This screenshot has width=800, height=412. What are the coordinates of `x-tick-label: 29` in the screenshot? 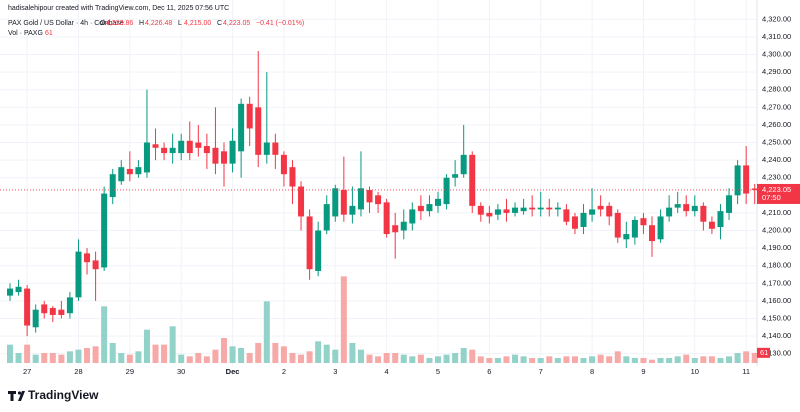 It's located at (130, 371).